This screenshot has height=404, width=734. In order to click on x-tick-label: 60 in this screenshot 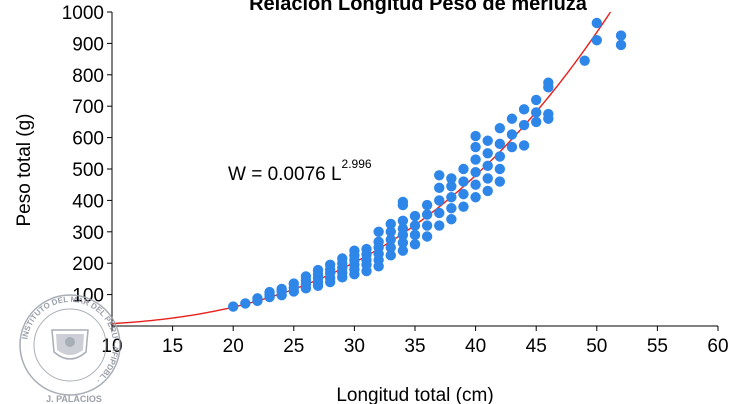, I will do `click(717, 346)`.